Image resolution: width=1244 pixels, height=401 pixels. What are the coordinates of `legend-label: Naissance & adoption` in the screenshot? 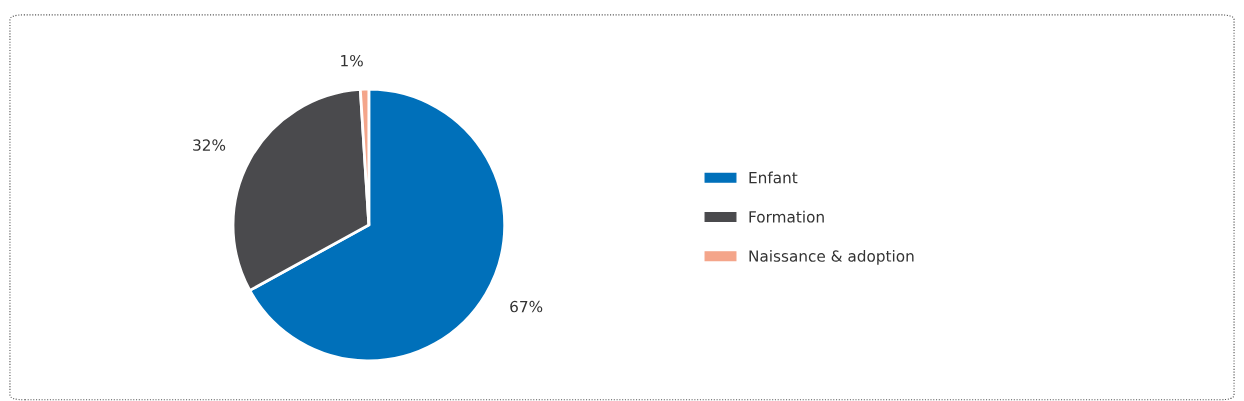 It's located at (831, 257).